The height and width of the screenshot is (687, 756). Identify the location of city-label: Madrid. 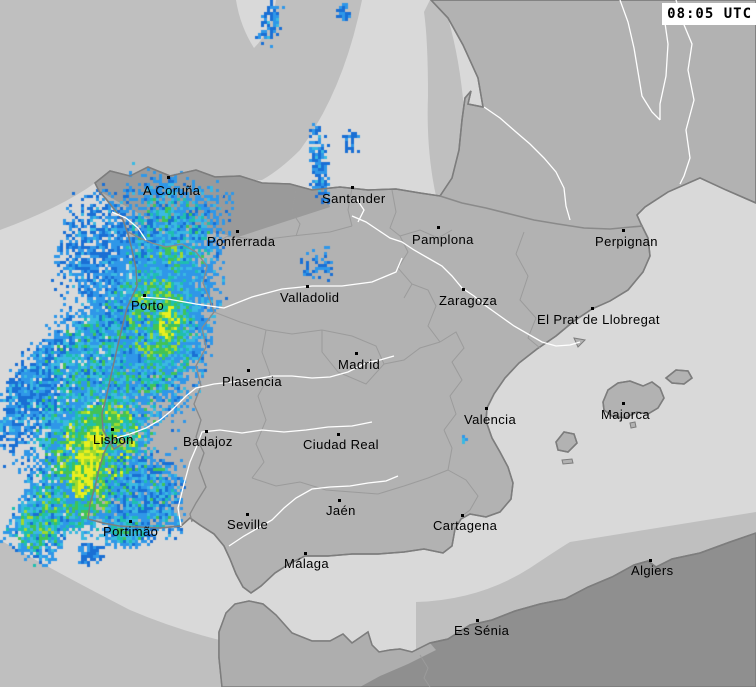
(359, 364).